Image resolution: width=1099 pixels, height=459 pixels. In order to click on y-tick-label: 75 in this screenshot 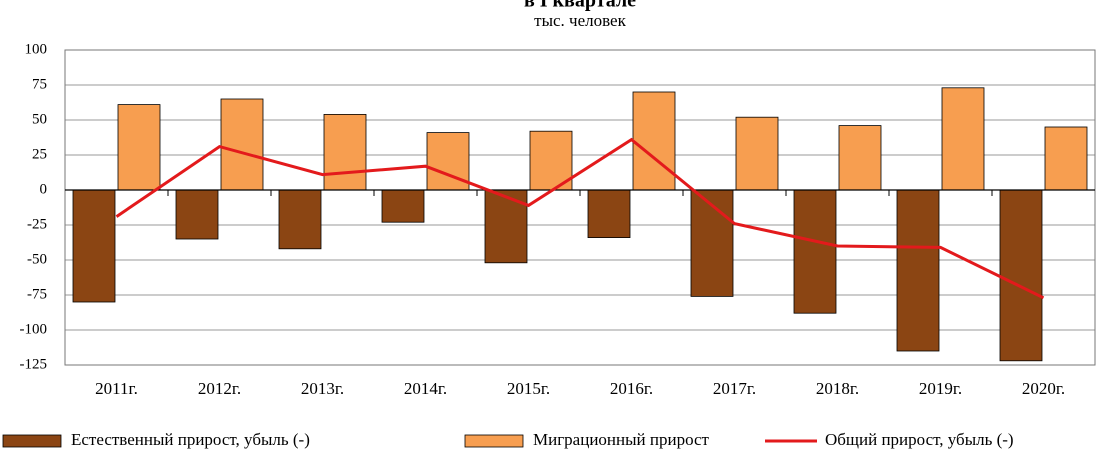, I will do `click(39, 84)`.